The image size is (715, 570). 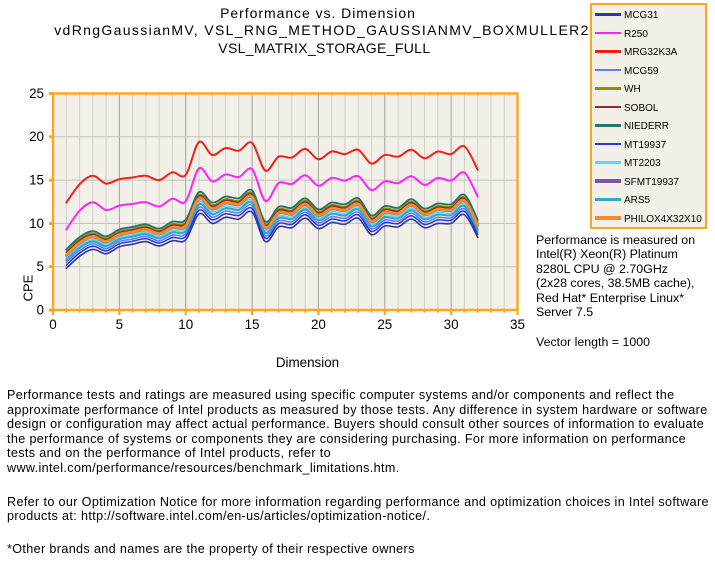 What do you see at coordinates (28, 287) in the screenshot?
I see `svg-text: CPE` at bounding box center [28, 287].